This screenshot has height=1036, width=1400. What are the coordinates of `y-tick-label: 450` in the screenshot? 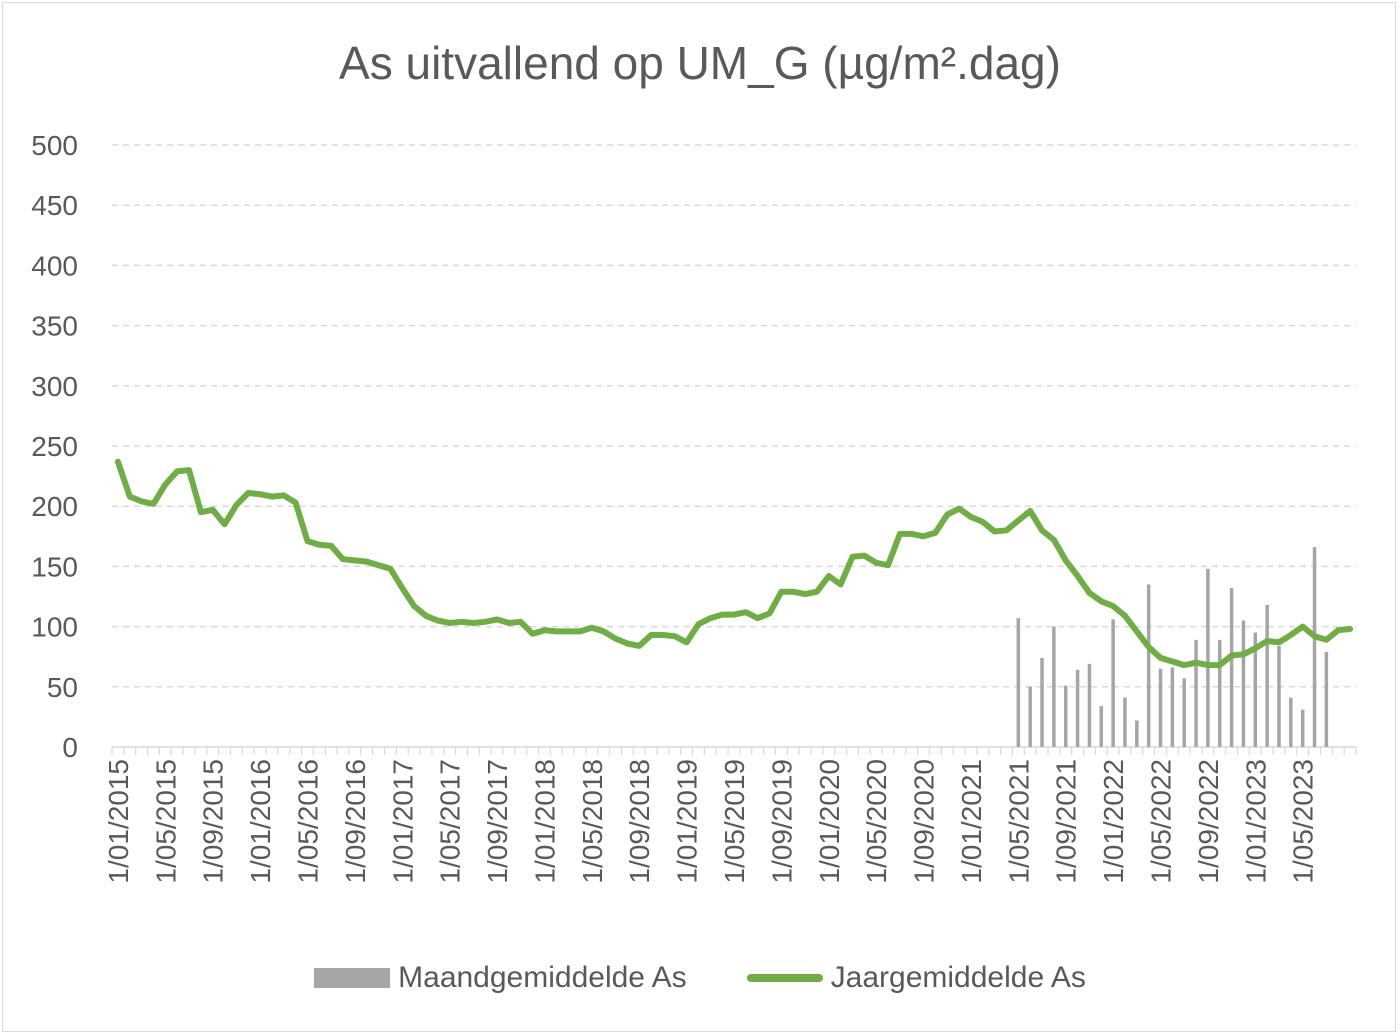 It's located at (54, 205).